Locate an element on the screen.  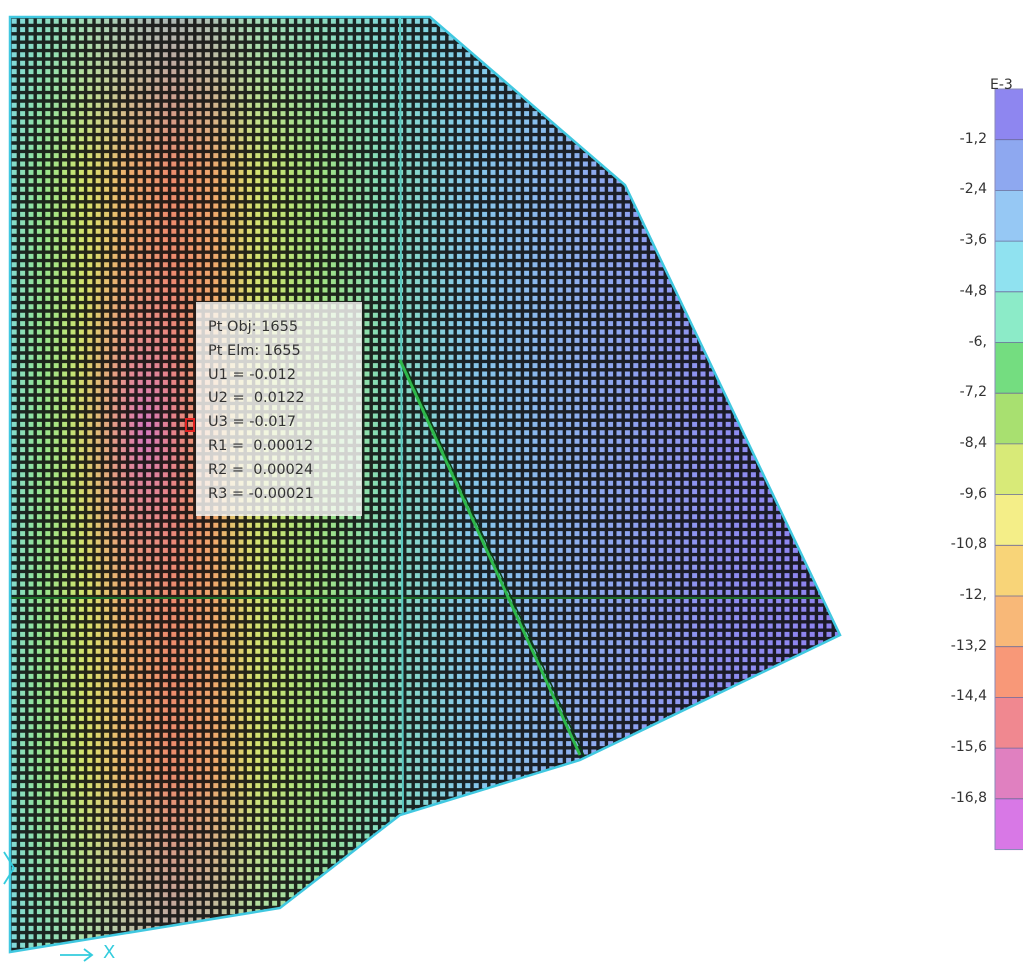
legend-tick-label: -6, is located at coordinates (977, 341).